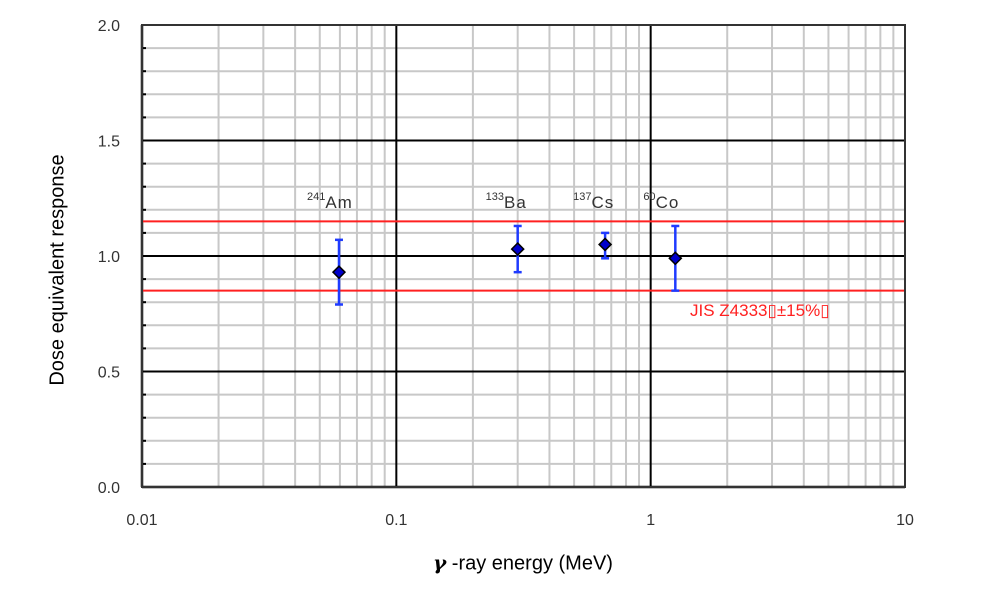 The width and height of the screenshot is (1000, 600). What do you see at coordinates (109, 142) in the screenshot?
I see `y-tick-label: 1.5` at bounding box center [109, 142].